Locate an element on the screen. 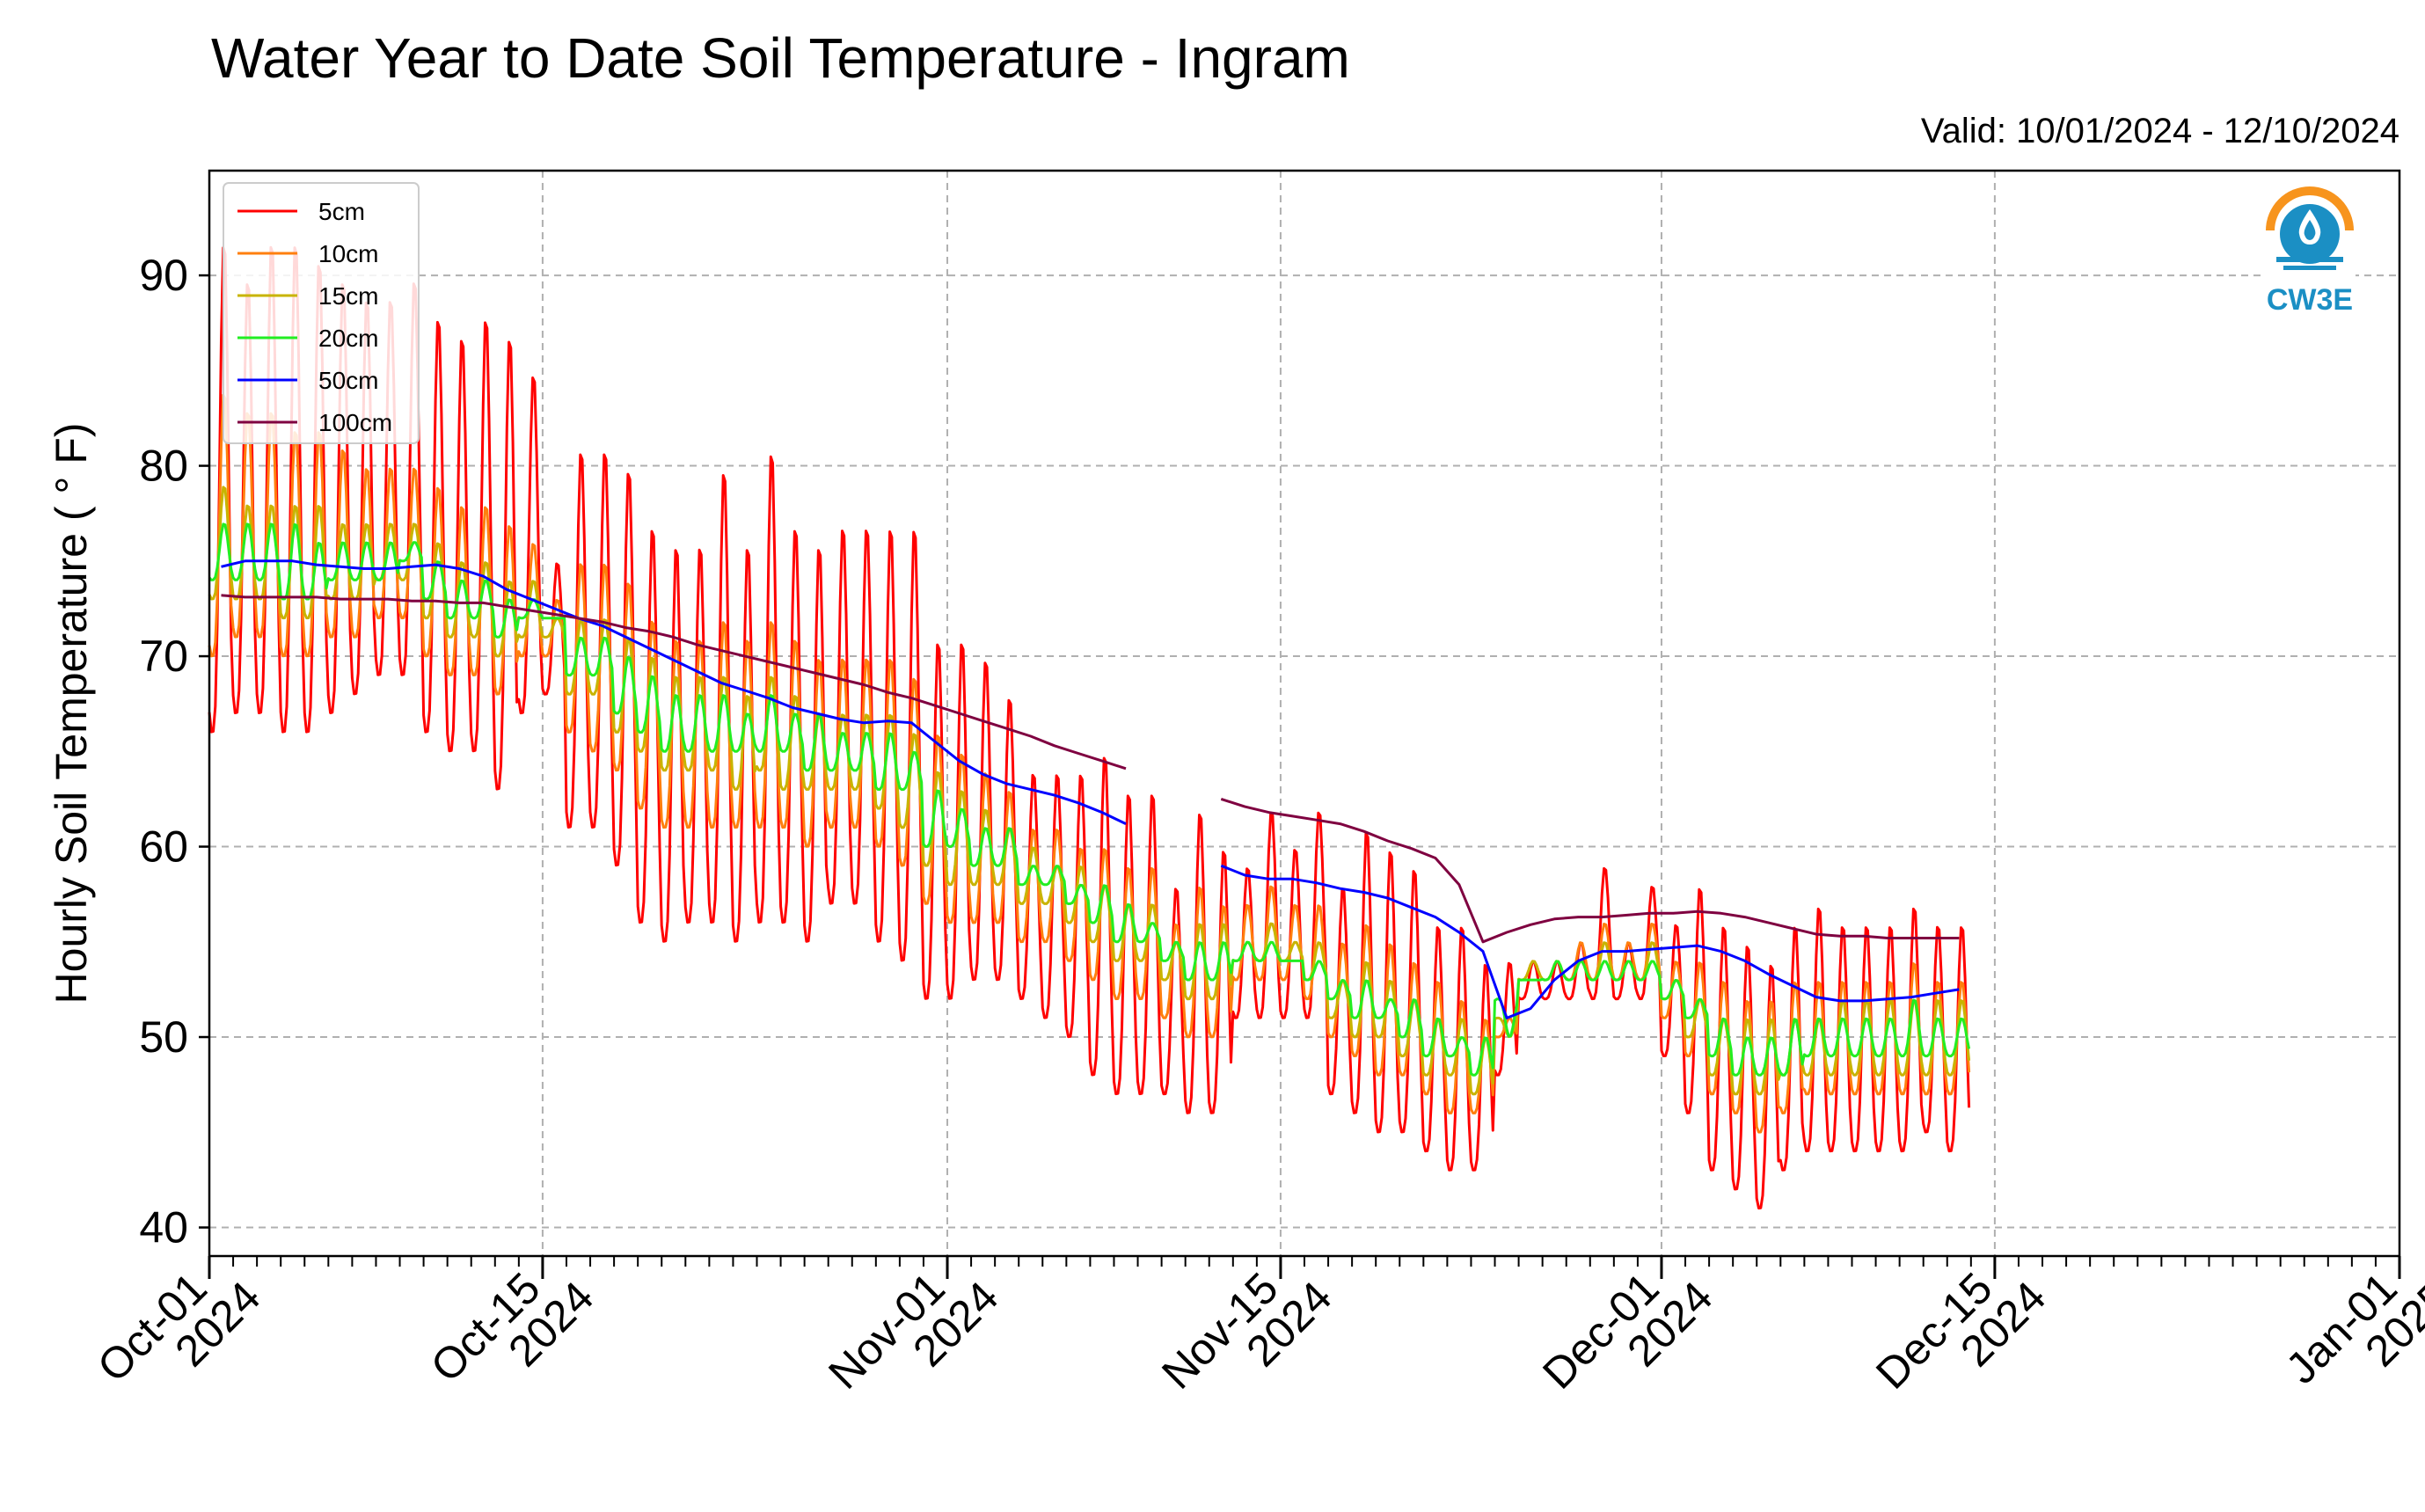 Image resolution: width=2425 pixels, height=1512 pixels. cw3e-logo: CW3E is located at coordinates (2310, 251).